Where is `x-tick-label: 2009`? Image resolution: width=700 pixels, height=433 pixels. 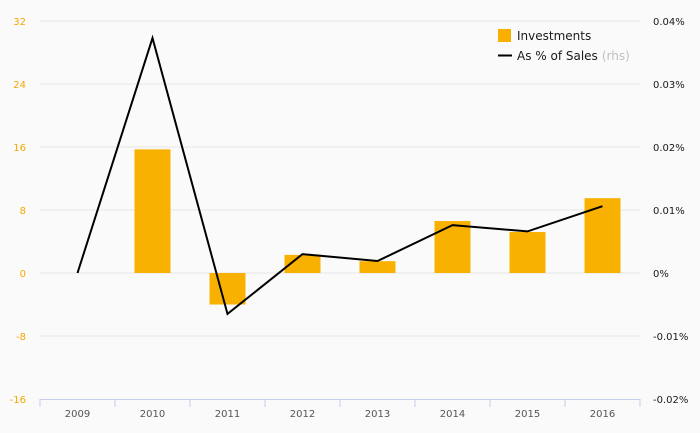 x-tick-label: 2009 is located at coordinates (77, 414).